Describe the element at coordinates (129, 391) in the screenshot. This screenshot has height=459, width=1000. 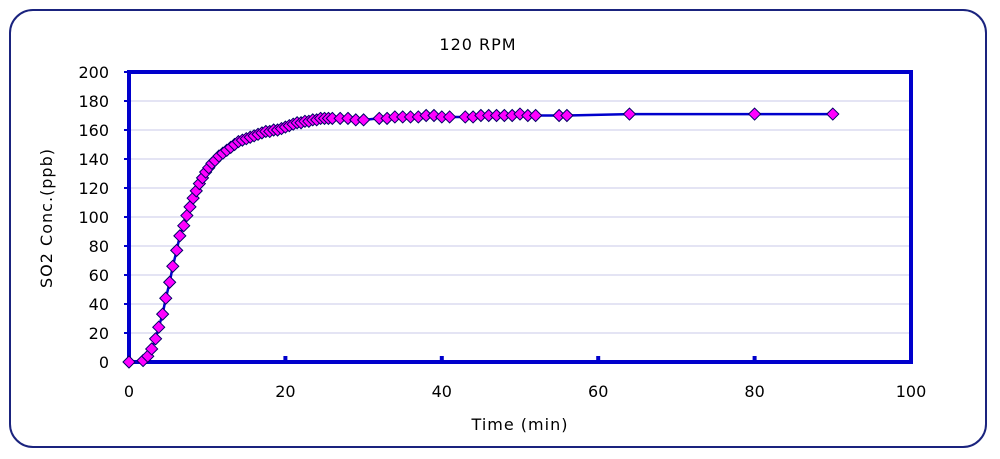
I see `x-tick-label: 0` at that location.